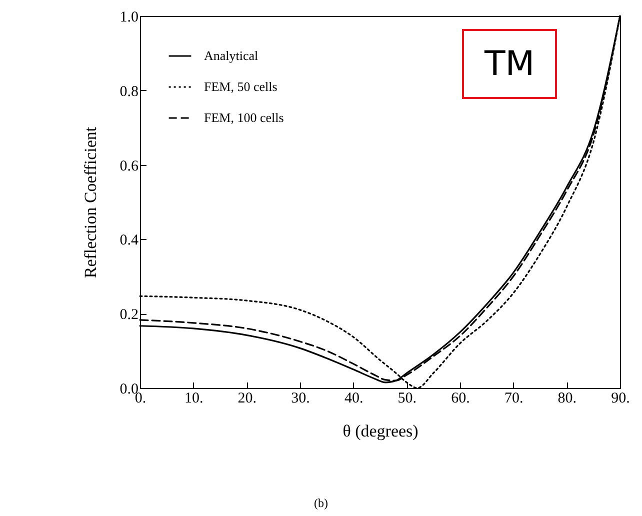 This screenshot has width=642, height=516. I want to click on x-tick-label: 20., so click(247, 398).